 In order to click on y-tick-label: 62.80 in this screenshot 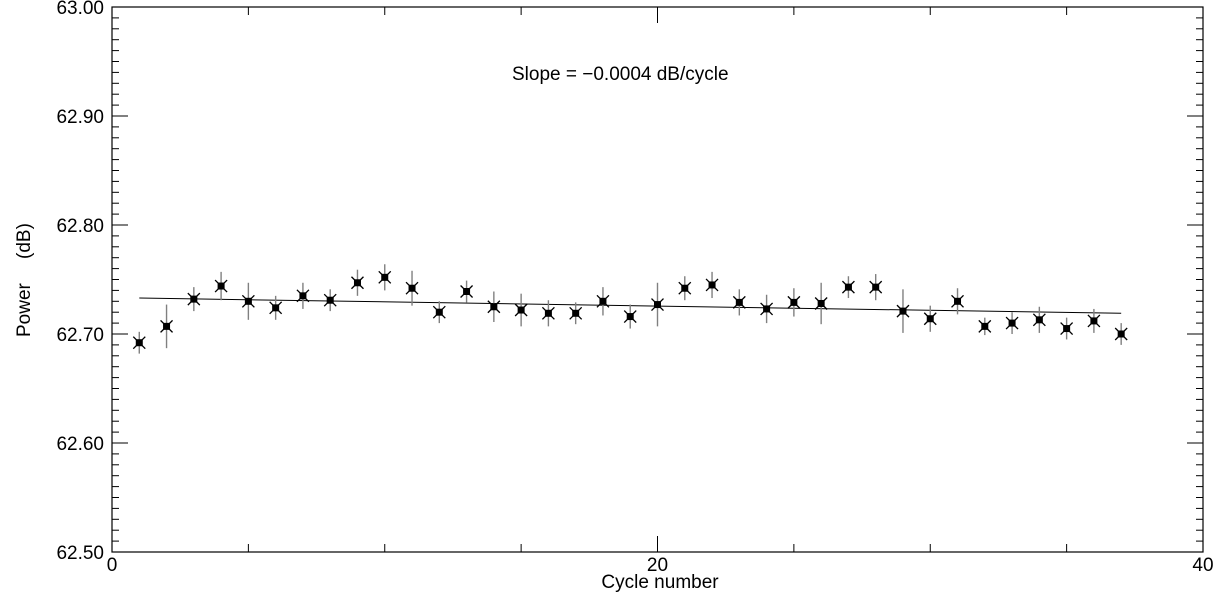, I will do `click(80, 226)`.